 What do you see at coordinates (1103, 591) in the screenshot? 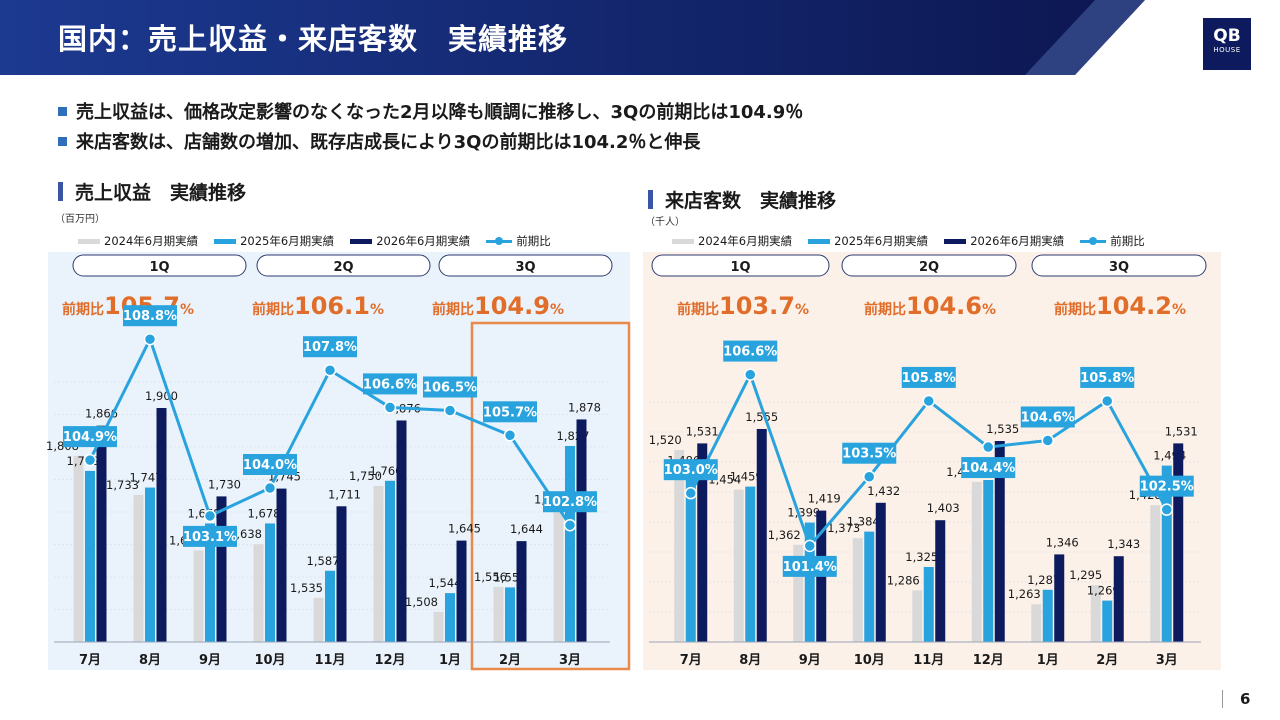
I see `bar-value-label: 1,269` at bounding box center [1103, 591].